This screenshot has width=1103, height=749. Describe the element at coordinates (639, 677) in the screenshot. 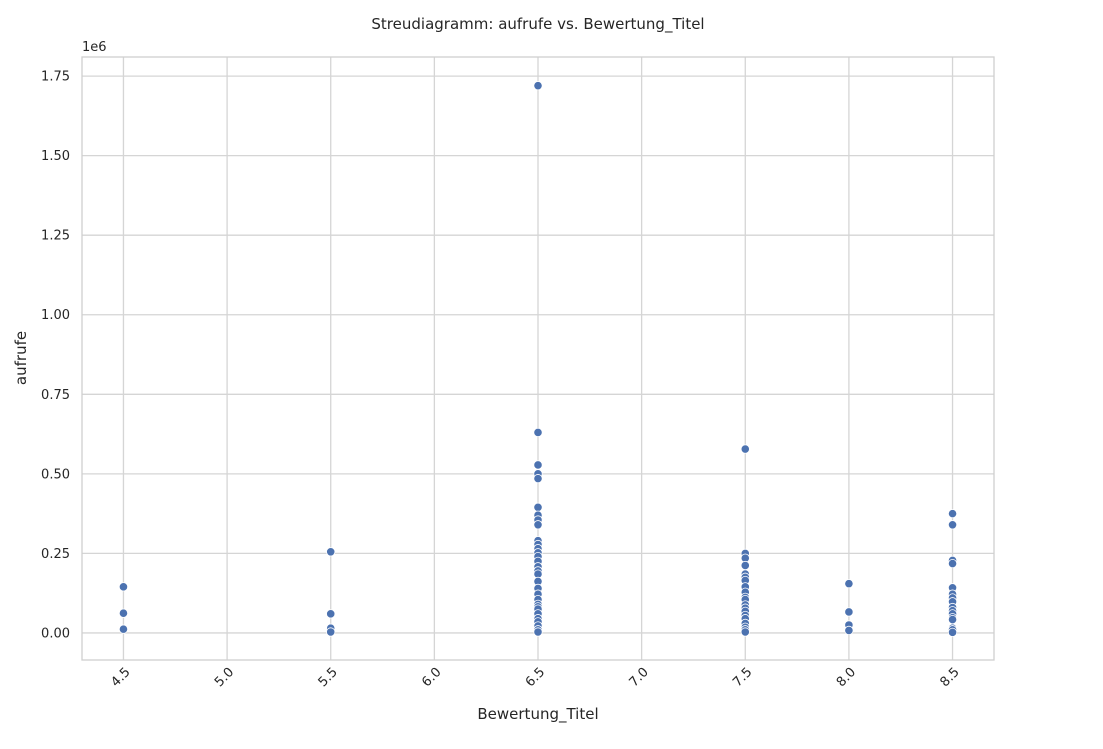

I see `x-tick-label: 7.0` at that location.